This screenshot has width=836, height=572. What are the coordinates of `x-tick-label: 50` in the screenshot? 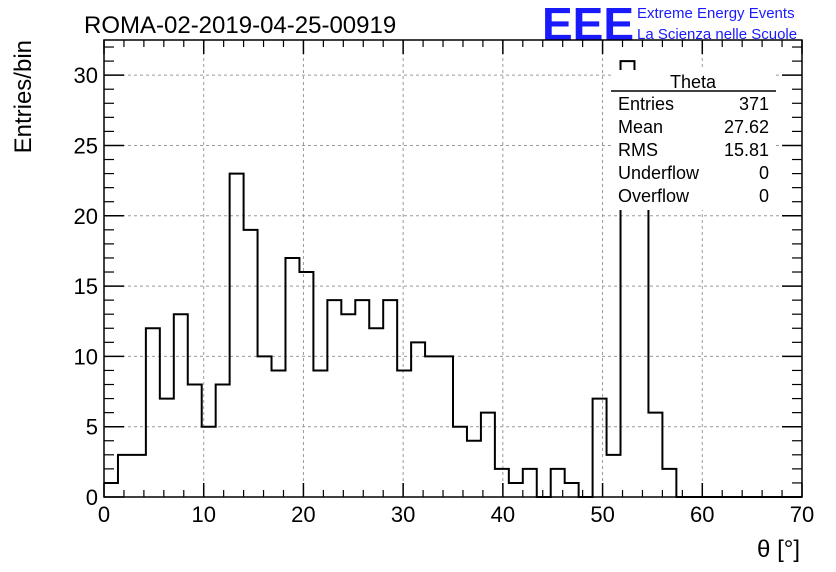 It's located at (602, 514).